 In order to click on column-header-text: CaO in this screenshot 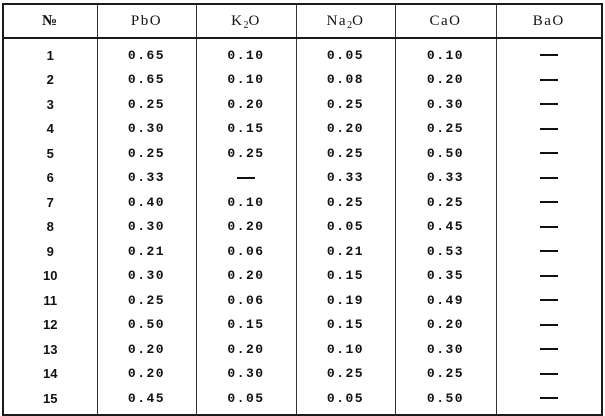, I will do `click(445, 20)`.